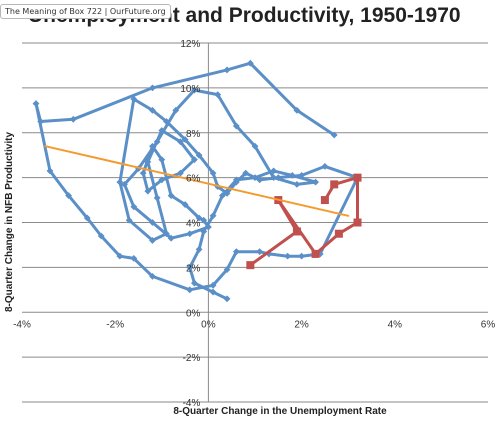 The height and width of the screenshot is (423, 500). Describe the element at coordinates (192, 403) in the screenshot. I see `y-tick-label: -4%` at that location.